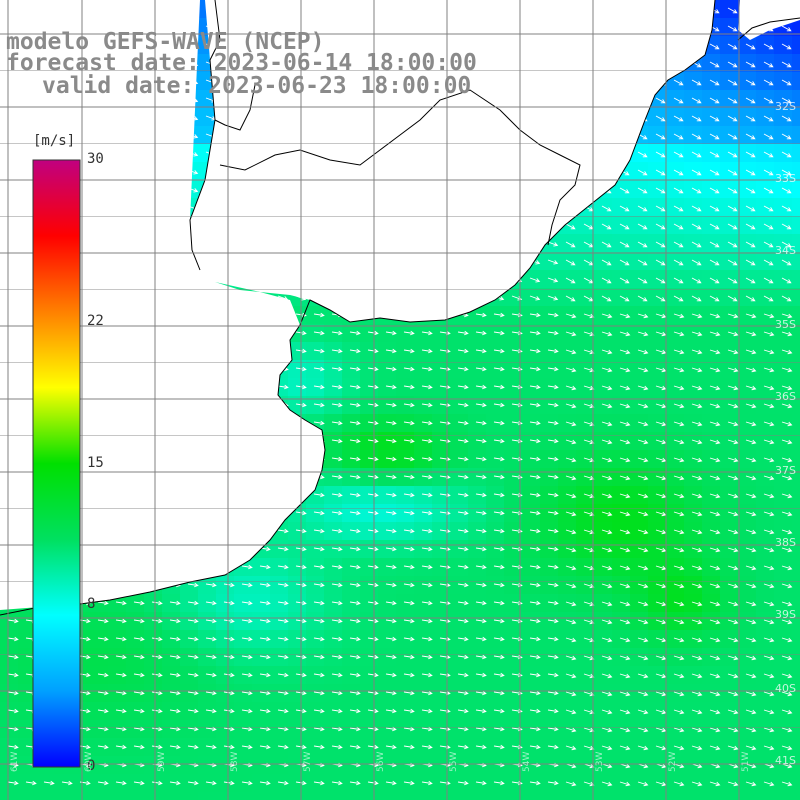 Image resolution: width=800 pixels, height=800 pixels. What do you see at coordinates (785, 324) in the screenshot?
I see `latitude-label: 35S` at bounding box center [785, 324].